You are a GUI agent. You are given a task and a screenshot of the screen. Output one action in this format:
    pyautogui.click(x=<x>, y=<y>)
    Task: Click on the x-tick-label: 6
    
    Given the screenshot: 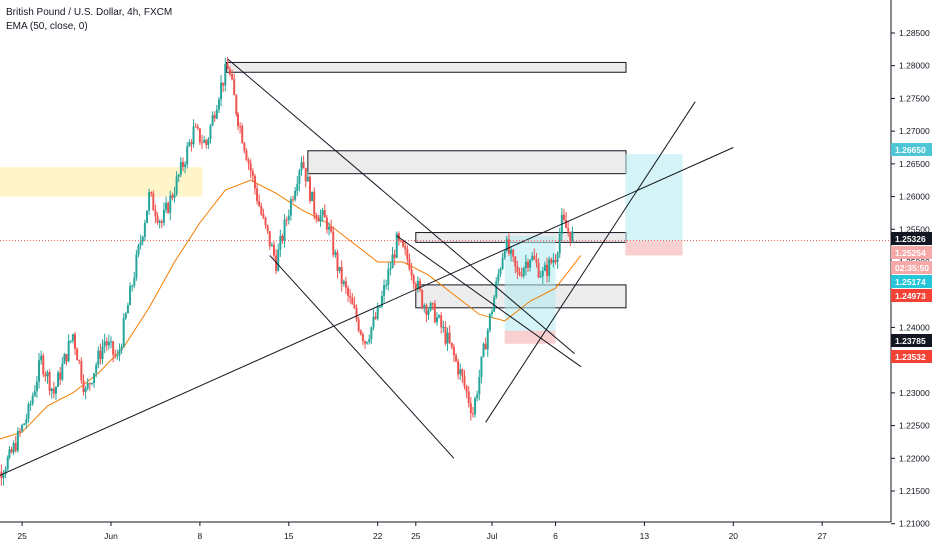 What is the action you would take?
    pyautogui.click(x=555, y=536)
    